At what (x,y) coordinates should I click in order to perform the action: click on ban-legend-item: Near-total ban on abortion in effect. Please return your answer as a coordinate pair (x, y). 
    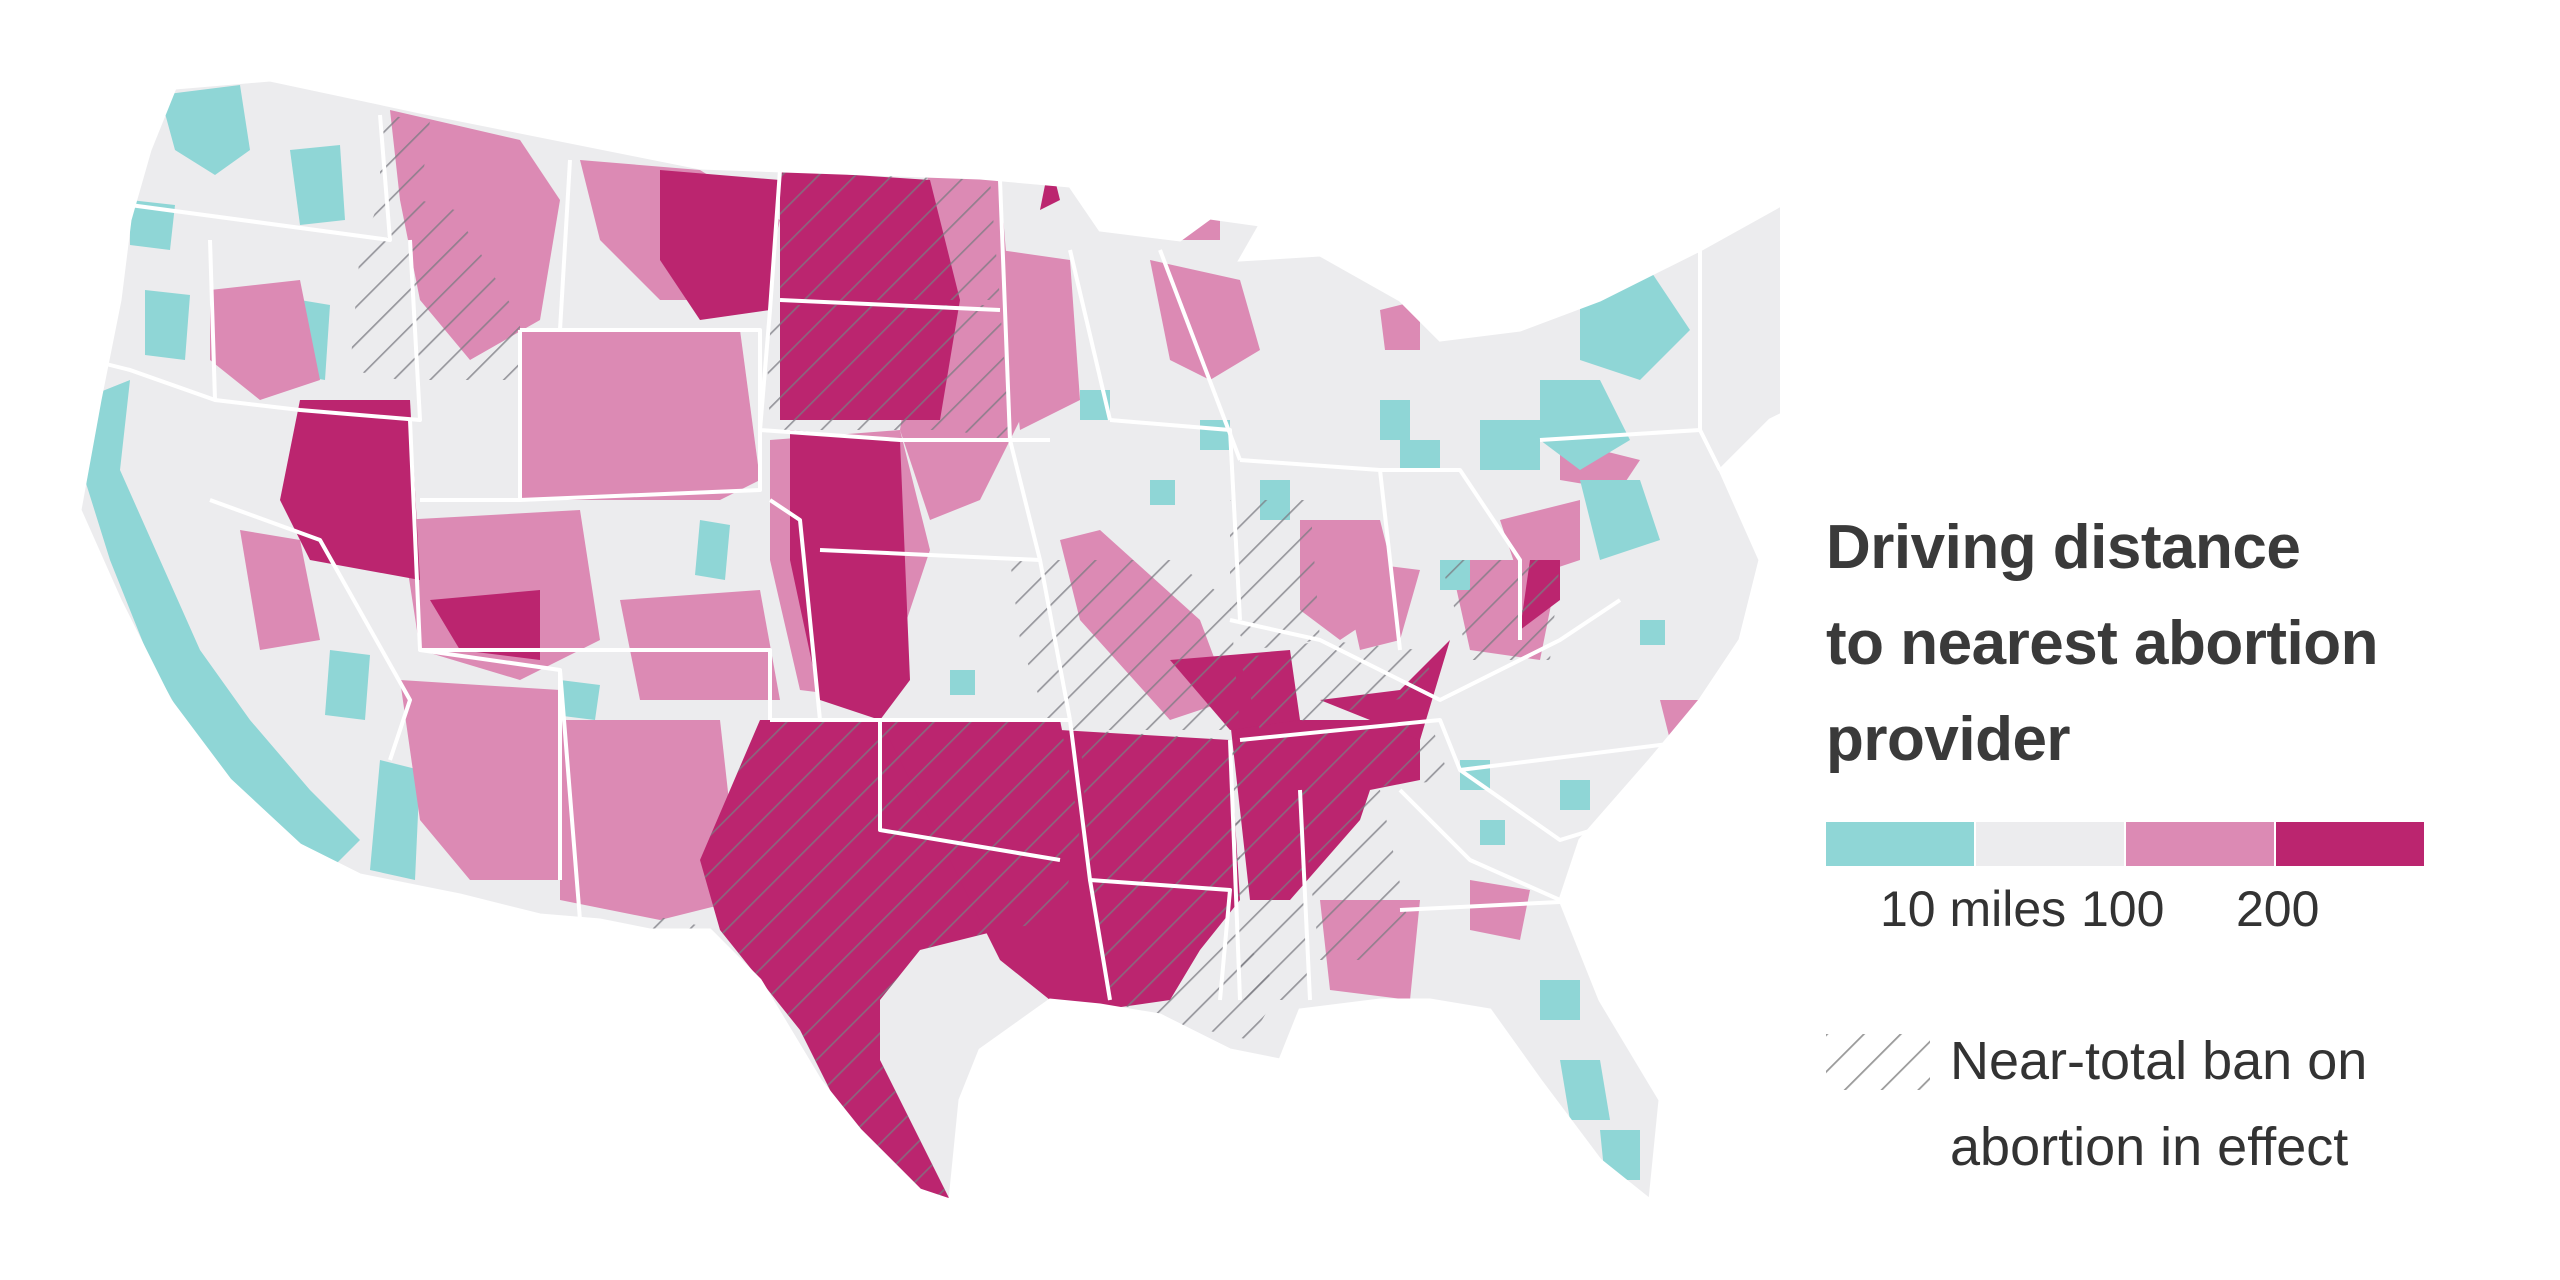
    Looking at the image, I should click on (2146, 1102).